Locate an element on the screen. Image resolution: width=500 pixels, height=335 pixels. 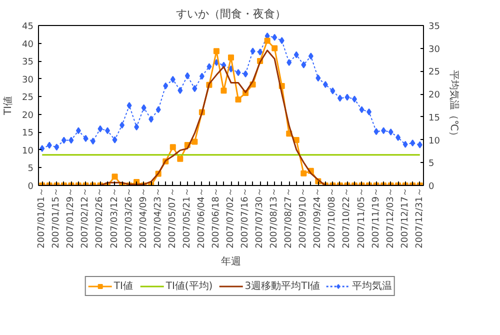
legend-label: TI値(平均) is located at coordinates (189, 286).